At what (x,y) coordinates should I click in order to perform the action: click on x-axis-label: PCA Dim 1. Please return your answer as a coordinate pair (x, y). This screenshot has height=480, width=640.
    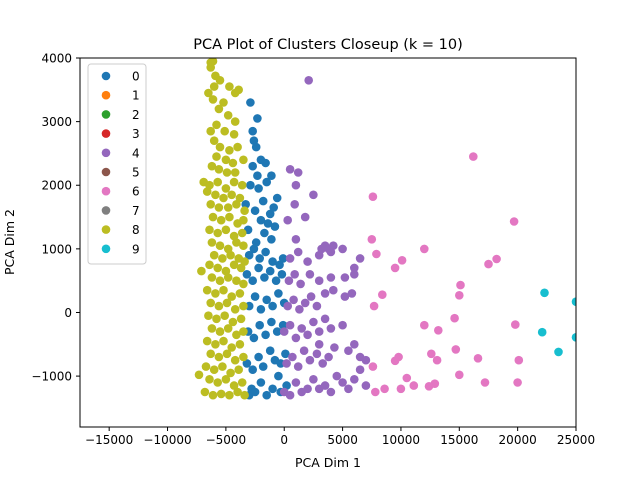
    Looking at the image, I should click on (328, 462).